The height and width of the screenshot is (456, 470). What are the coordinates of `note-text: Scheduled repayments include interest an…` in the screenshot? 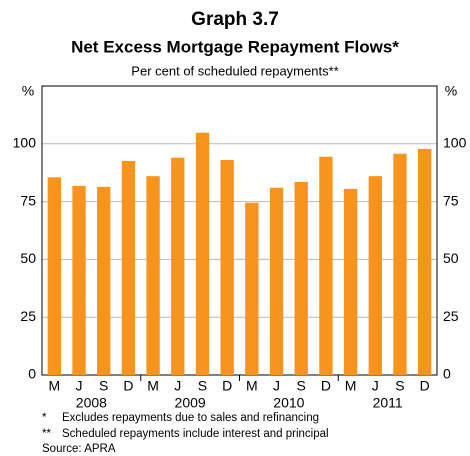 It's located at (195, 434).